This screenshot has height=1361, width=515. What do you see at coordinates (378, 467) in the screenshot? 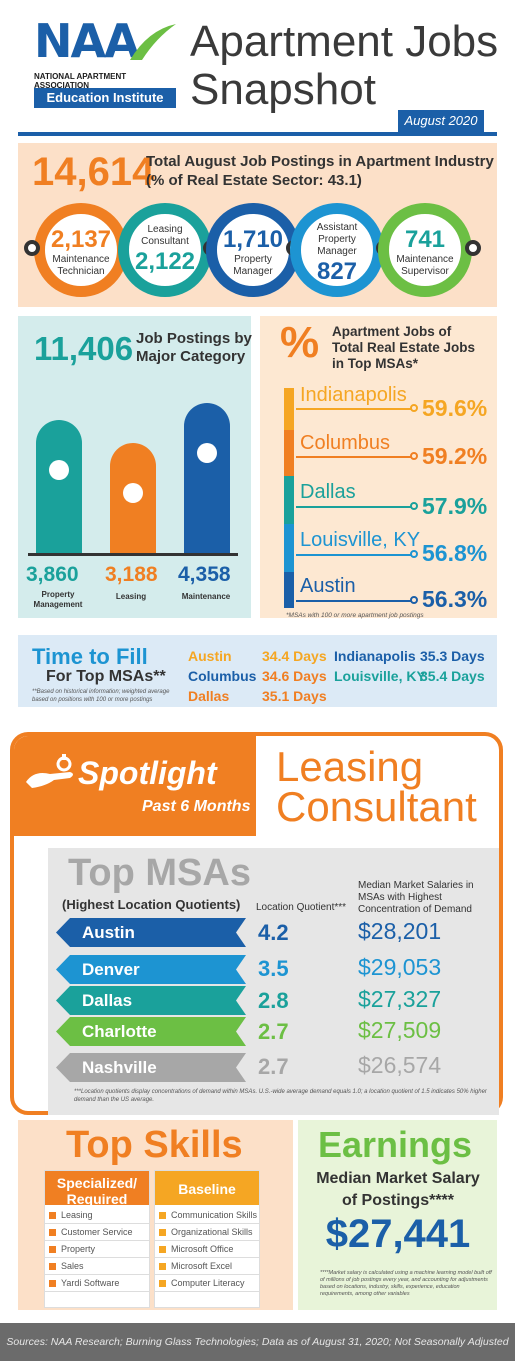
I see `msa-share-section` at bounding box center [378, 467].